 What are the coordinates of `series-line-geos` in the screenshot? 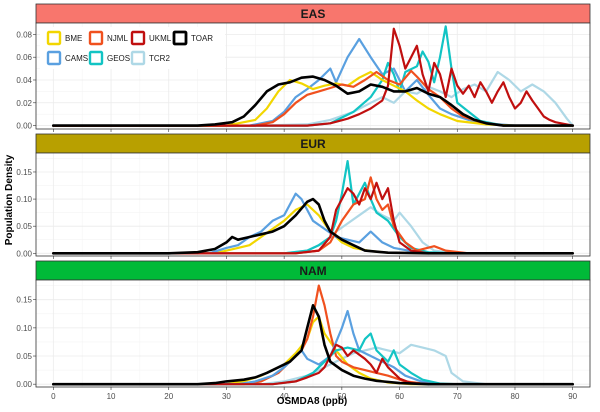 It's located at (313, 359).